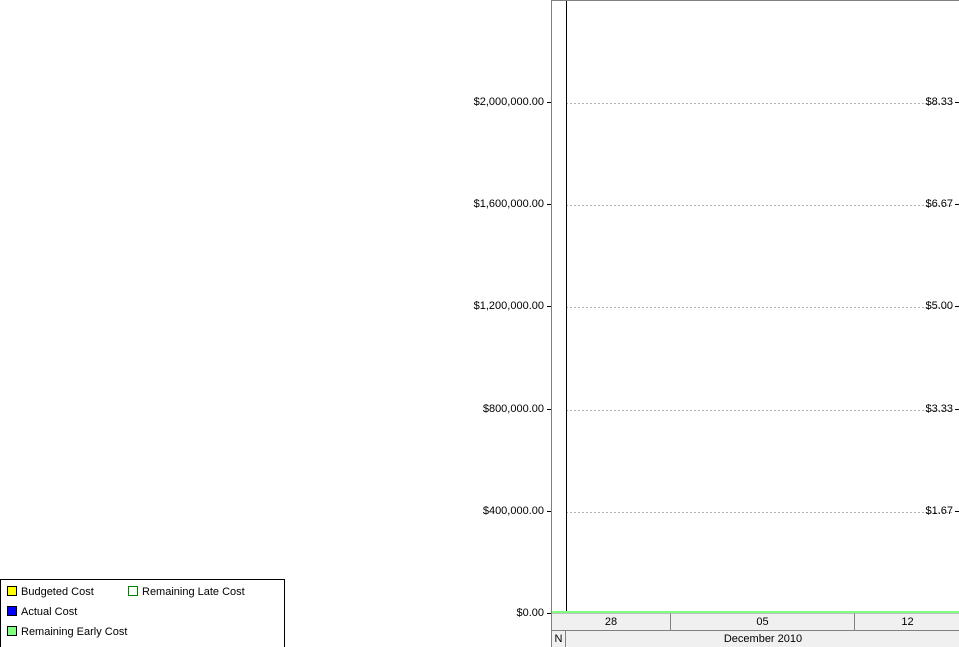 The height and width of the screenshot is (647, 959). I want to click on budgeted-cost-swatch, so click(12, 591).